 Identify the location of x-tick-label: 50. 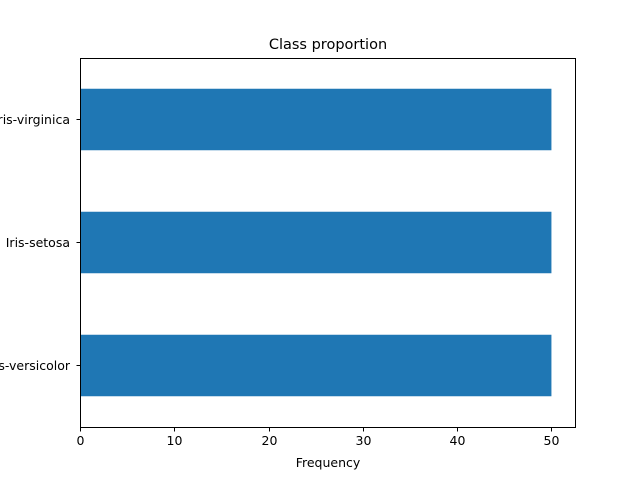
(552, 440).